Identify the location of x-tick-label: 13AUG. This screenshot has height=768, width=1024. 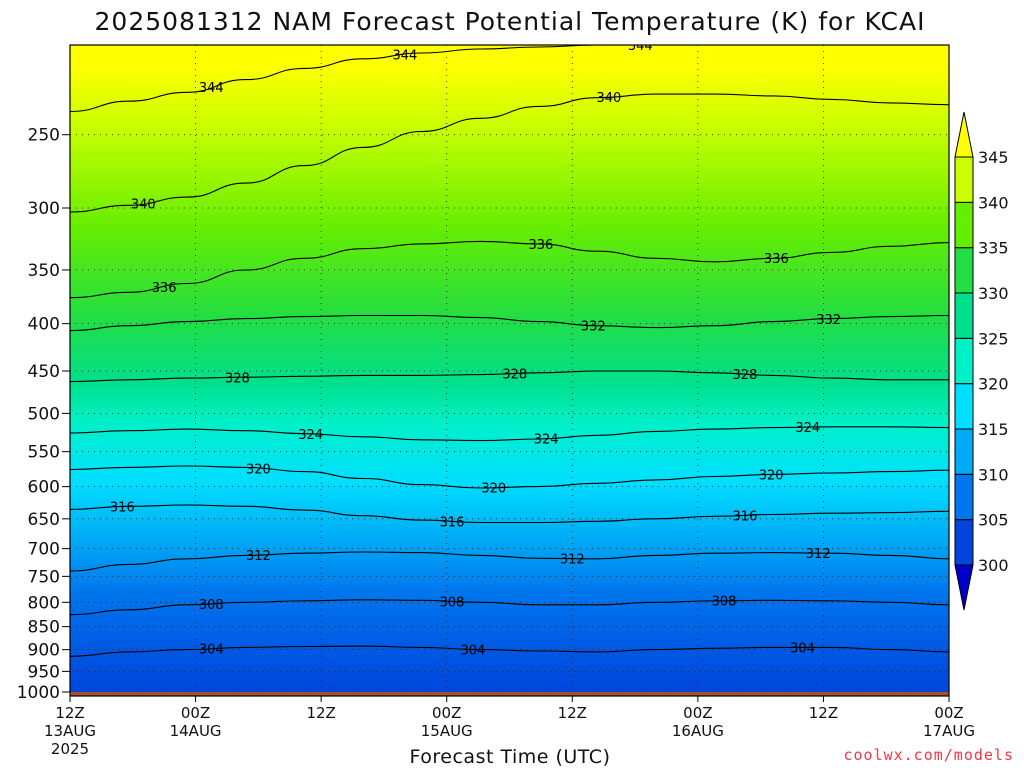
(70, 731).